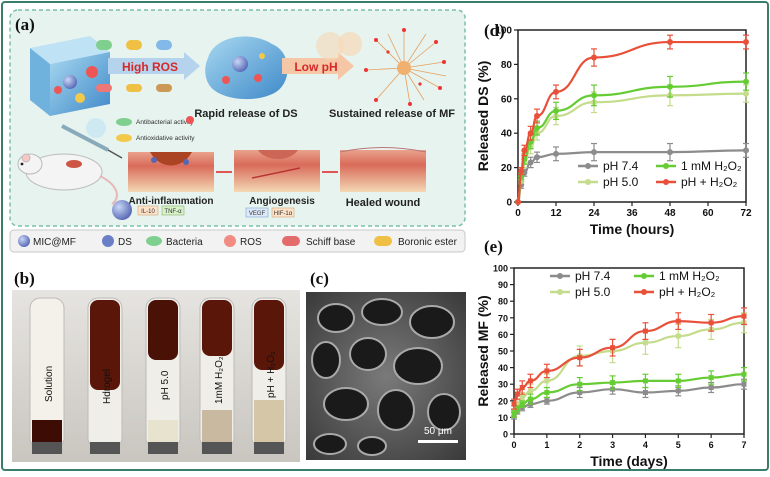 The image size is (770, 477). I want to click on legend-schiff-icon, so click(291, 241).